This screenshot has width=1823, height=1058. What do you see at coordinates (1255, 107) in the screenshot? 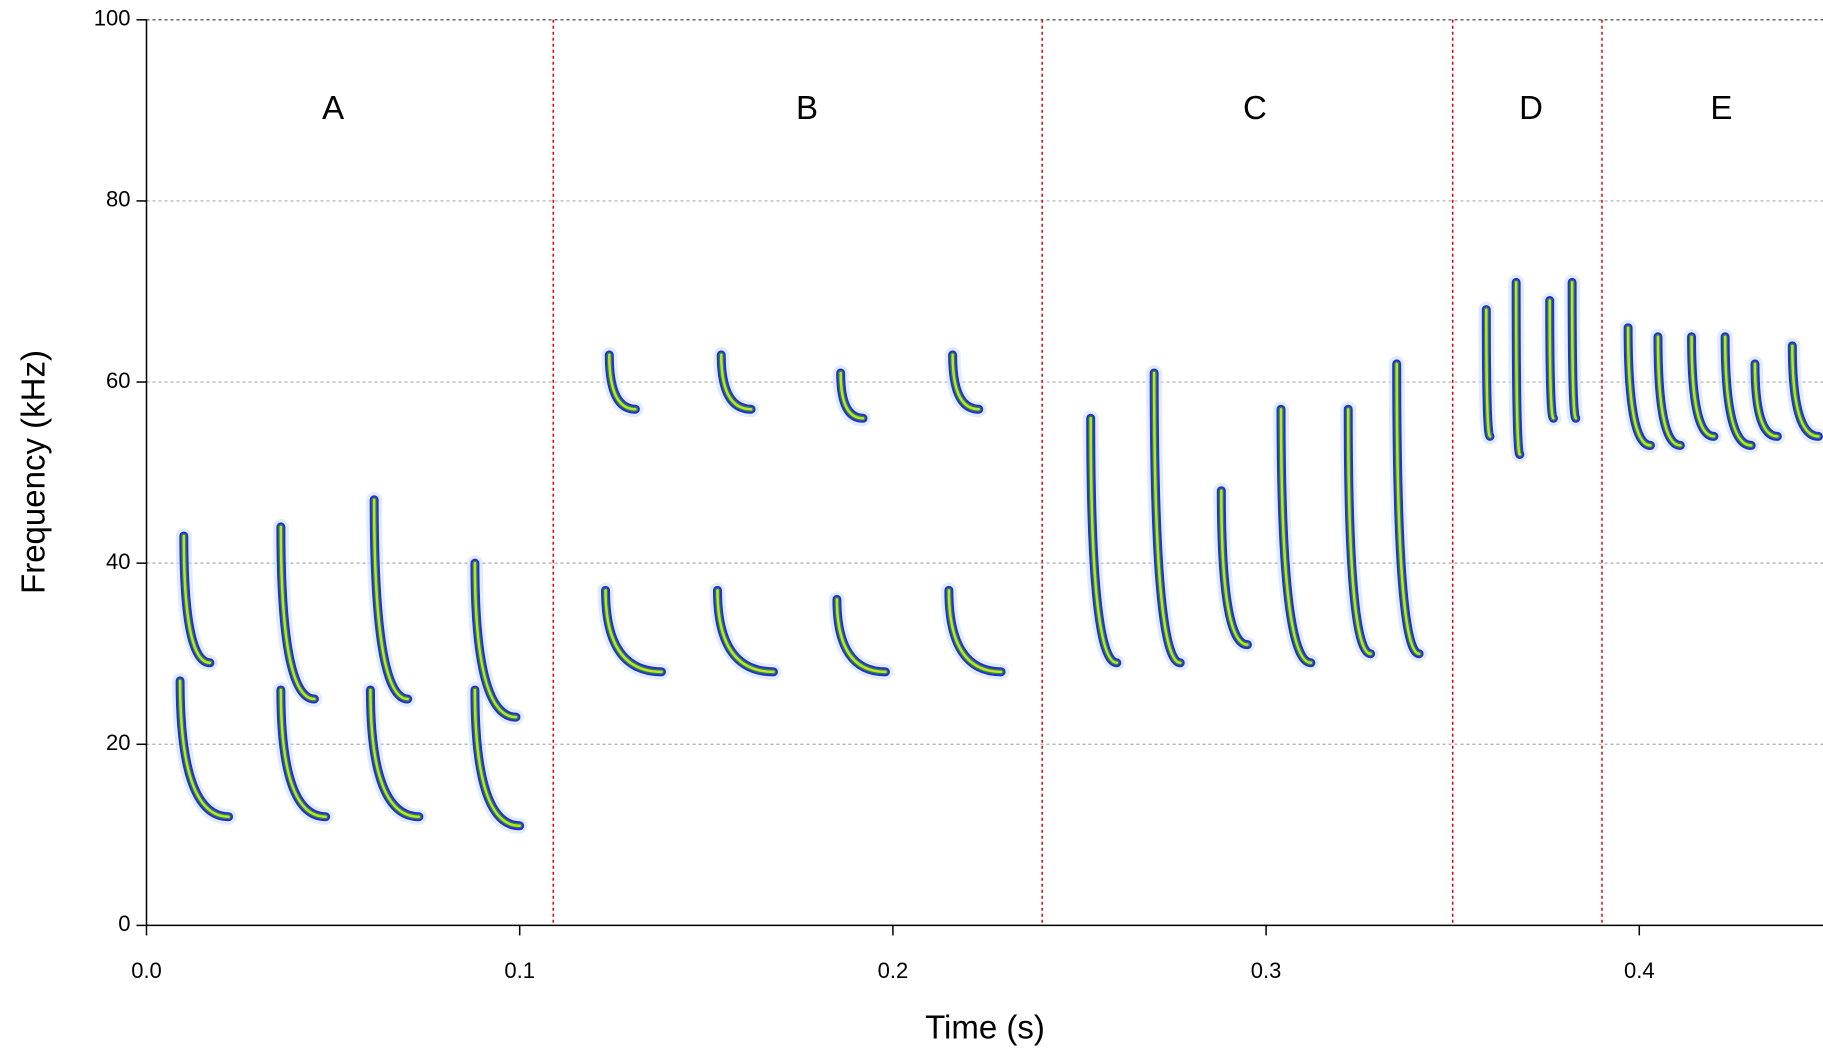
I see `segment-label: C` at bounding box center [1255, 107].